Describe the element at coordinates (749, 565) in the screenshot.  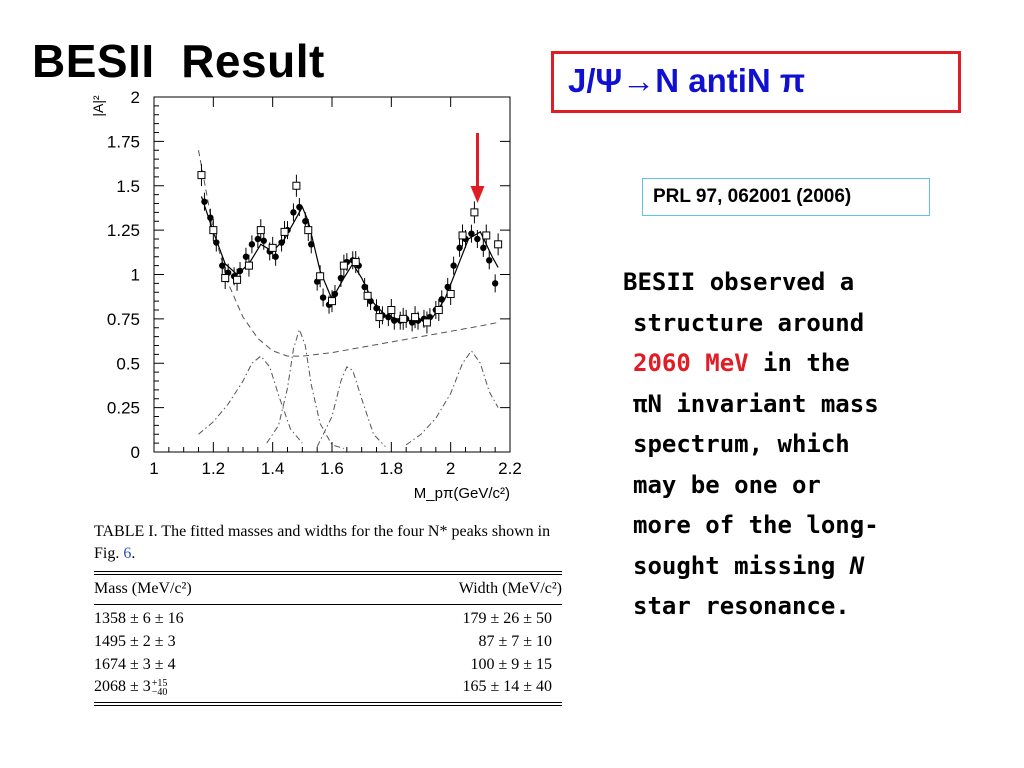
I see `desc-line-8: sought missing N` at that location.